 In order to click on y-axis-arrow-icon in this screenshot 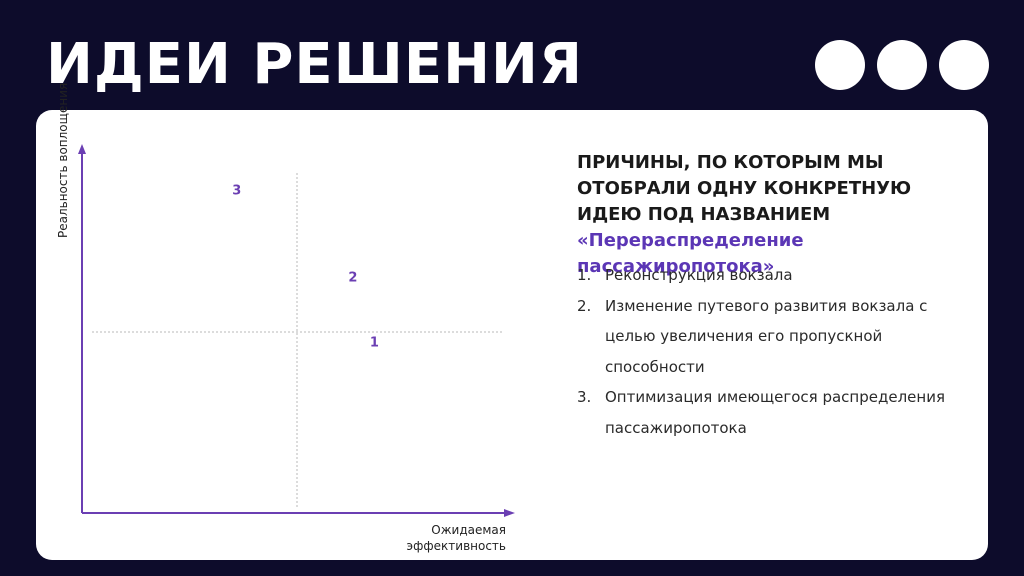, I will do `click(82, 149)`.